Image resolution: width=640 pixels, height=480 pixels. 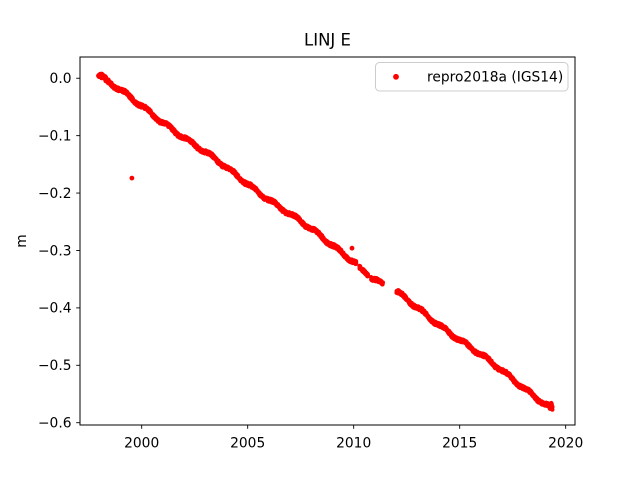 What do you see at coordinates (327, 40) in the screenshot?
I see `chart-title: LINJ E` at bounding box center [327, 40].